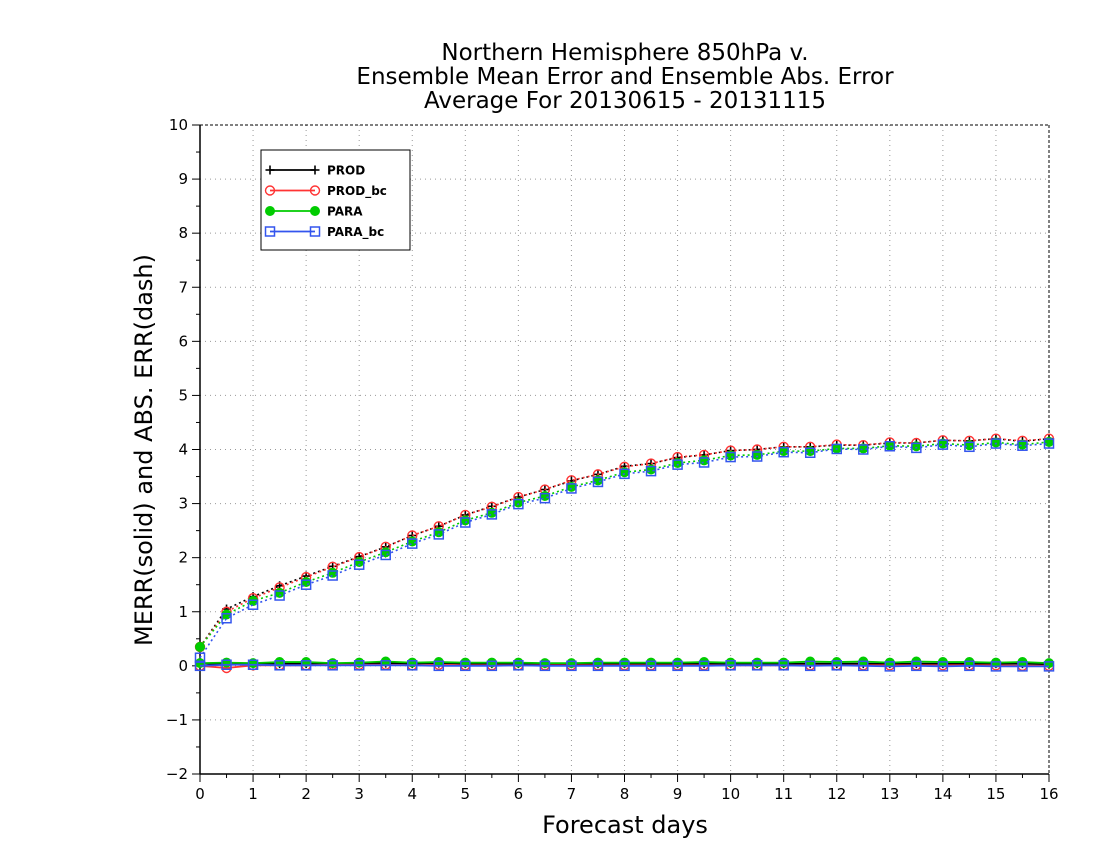 The height and width of the screenshot is (850, 1100). What do you see at coordinates (678, 794) in the screenshot?
I see `x-tick-label: 9` at bounding box center [678, 794].